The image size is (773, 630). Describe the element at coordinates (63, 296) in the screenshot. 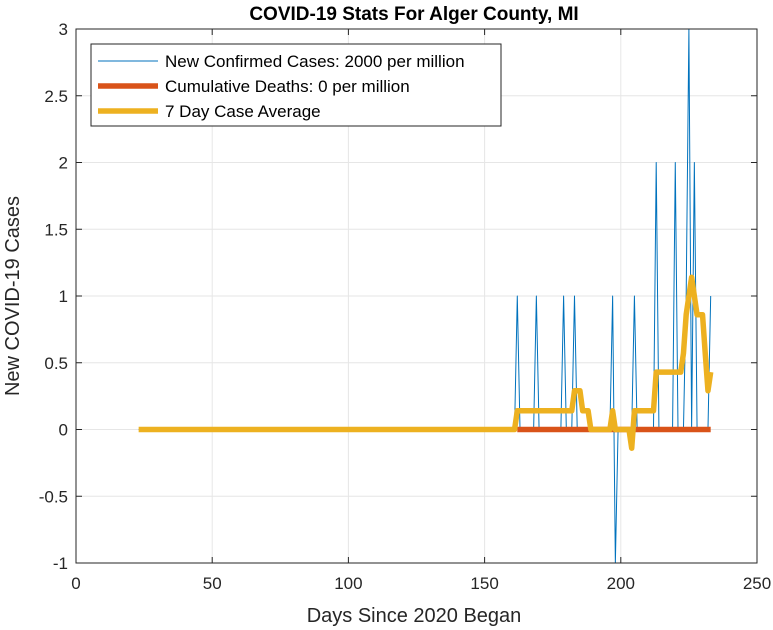

I see `y-tick-label: 1` at that location.